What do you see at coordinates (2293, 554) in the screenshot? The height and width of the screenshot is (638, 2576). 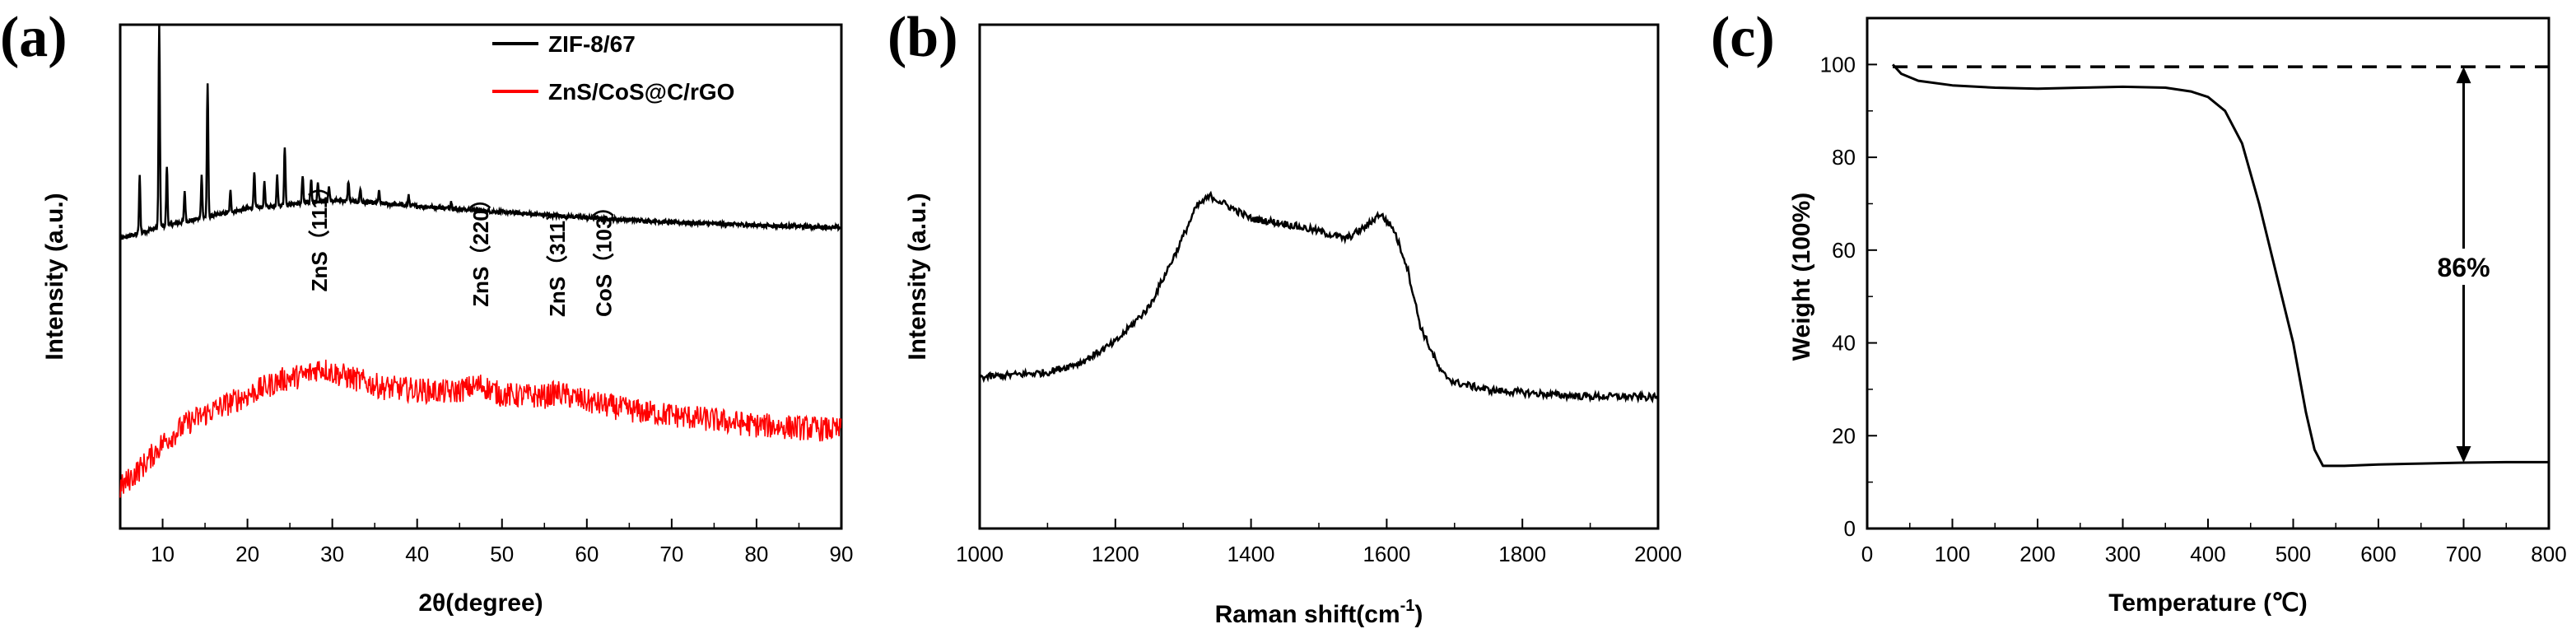 I see `x-tick-label: 500` at bounding box center [2293, 554].